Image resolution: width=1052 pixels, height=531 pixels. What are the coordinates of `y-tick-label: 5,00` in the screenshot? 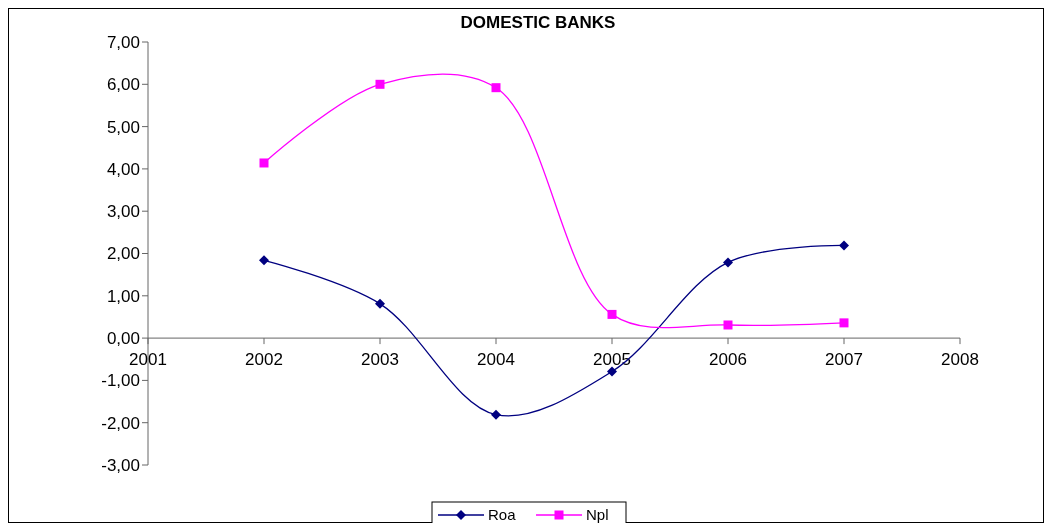 It's located at (123, 127).